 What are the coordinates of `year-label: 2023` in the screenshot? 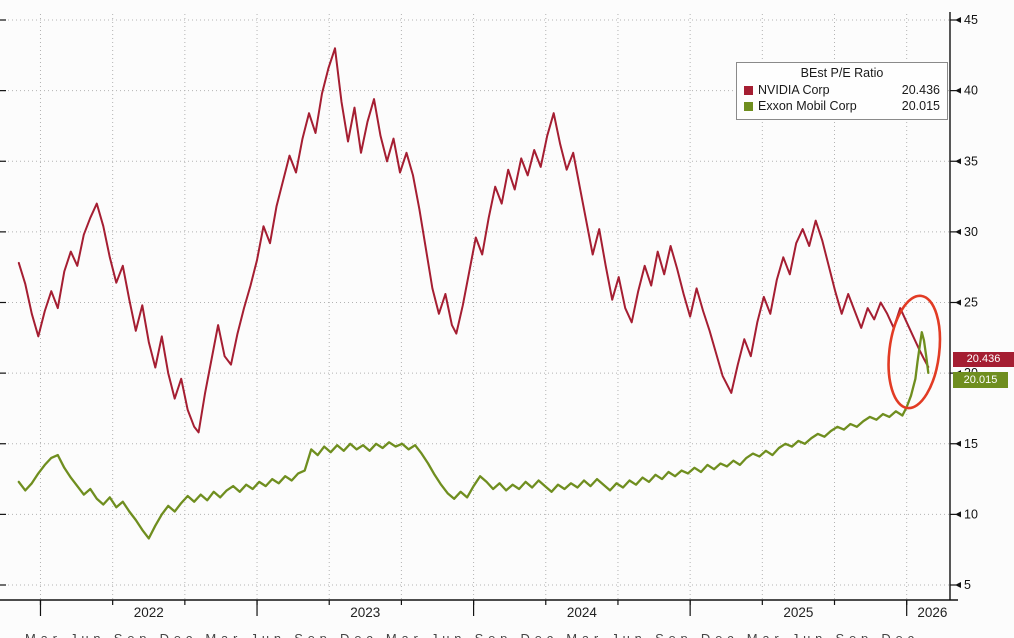 It's located at (365, 612).